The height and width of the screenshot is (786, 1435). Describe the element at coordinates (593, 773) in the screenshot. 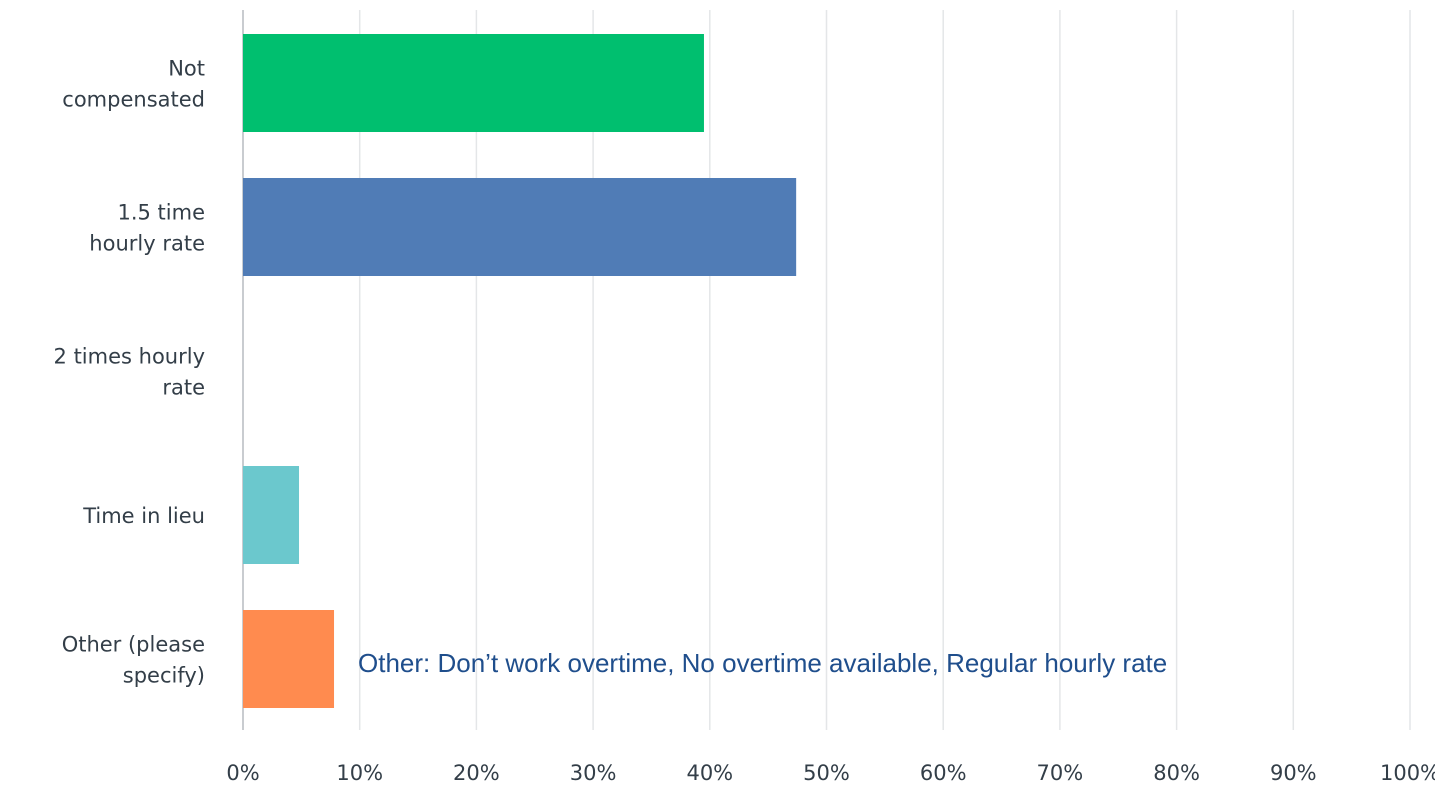

I see `x-tick-label: 30%` at that location.